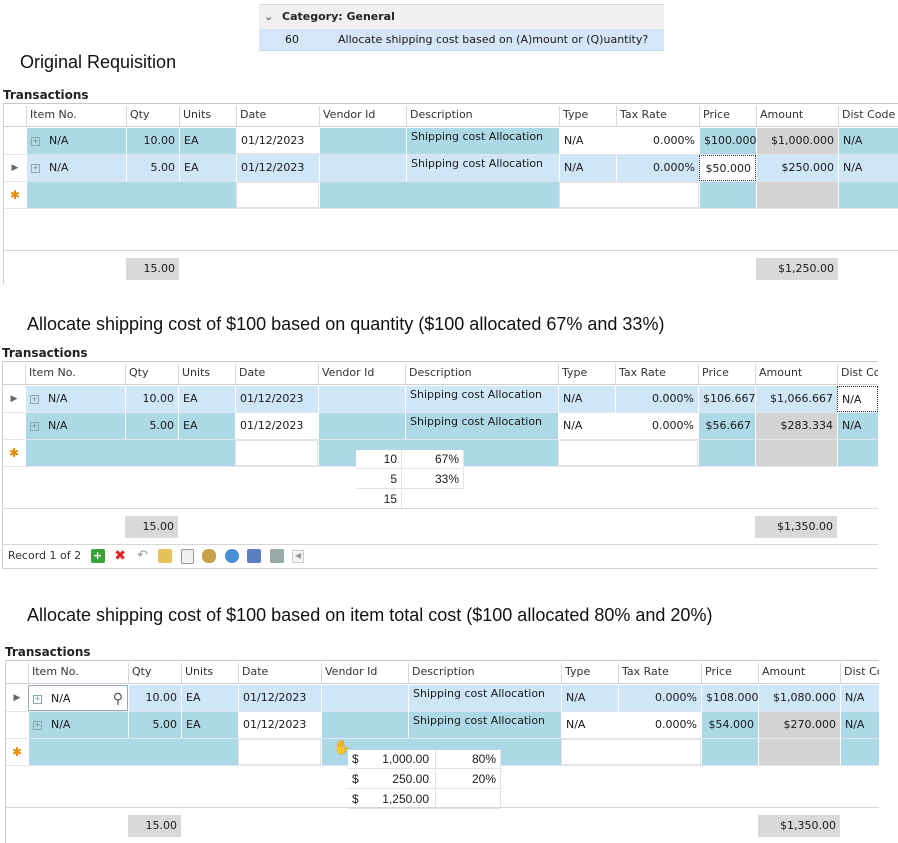  I want to click on cell-price: $106.667, so click(726, 399).